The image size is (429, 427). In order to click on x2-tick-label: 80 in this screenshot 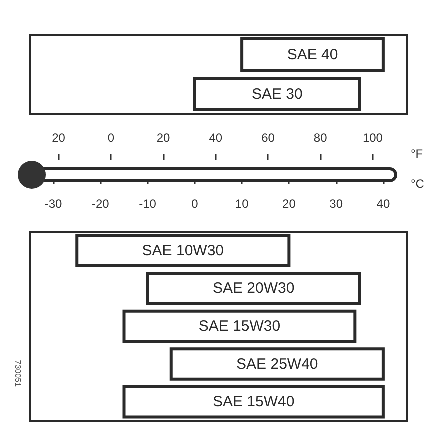, I will do `click(321, 138)`.